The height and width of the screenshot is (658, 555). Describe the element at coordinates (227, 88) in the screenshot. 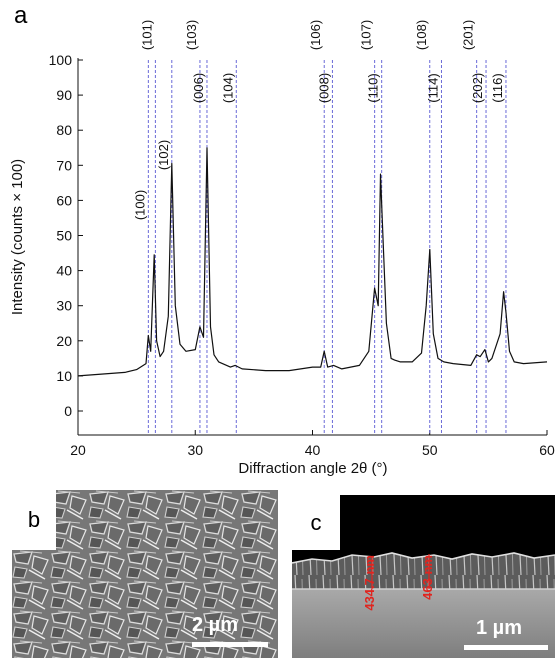

I see `reference-label: (104)` at that location.